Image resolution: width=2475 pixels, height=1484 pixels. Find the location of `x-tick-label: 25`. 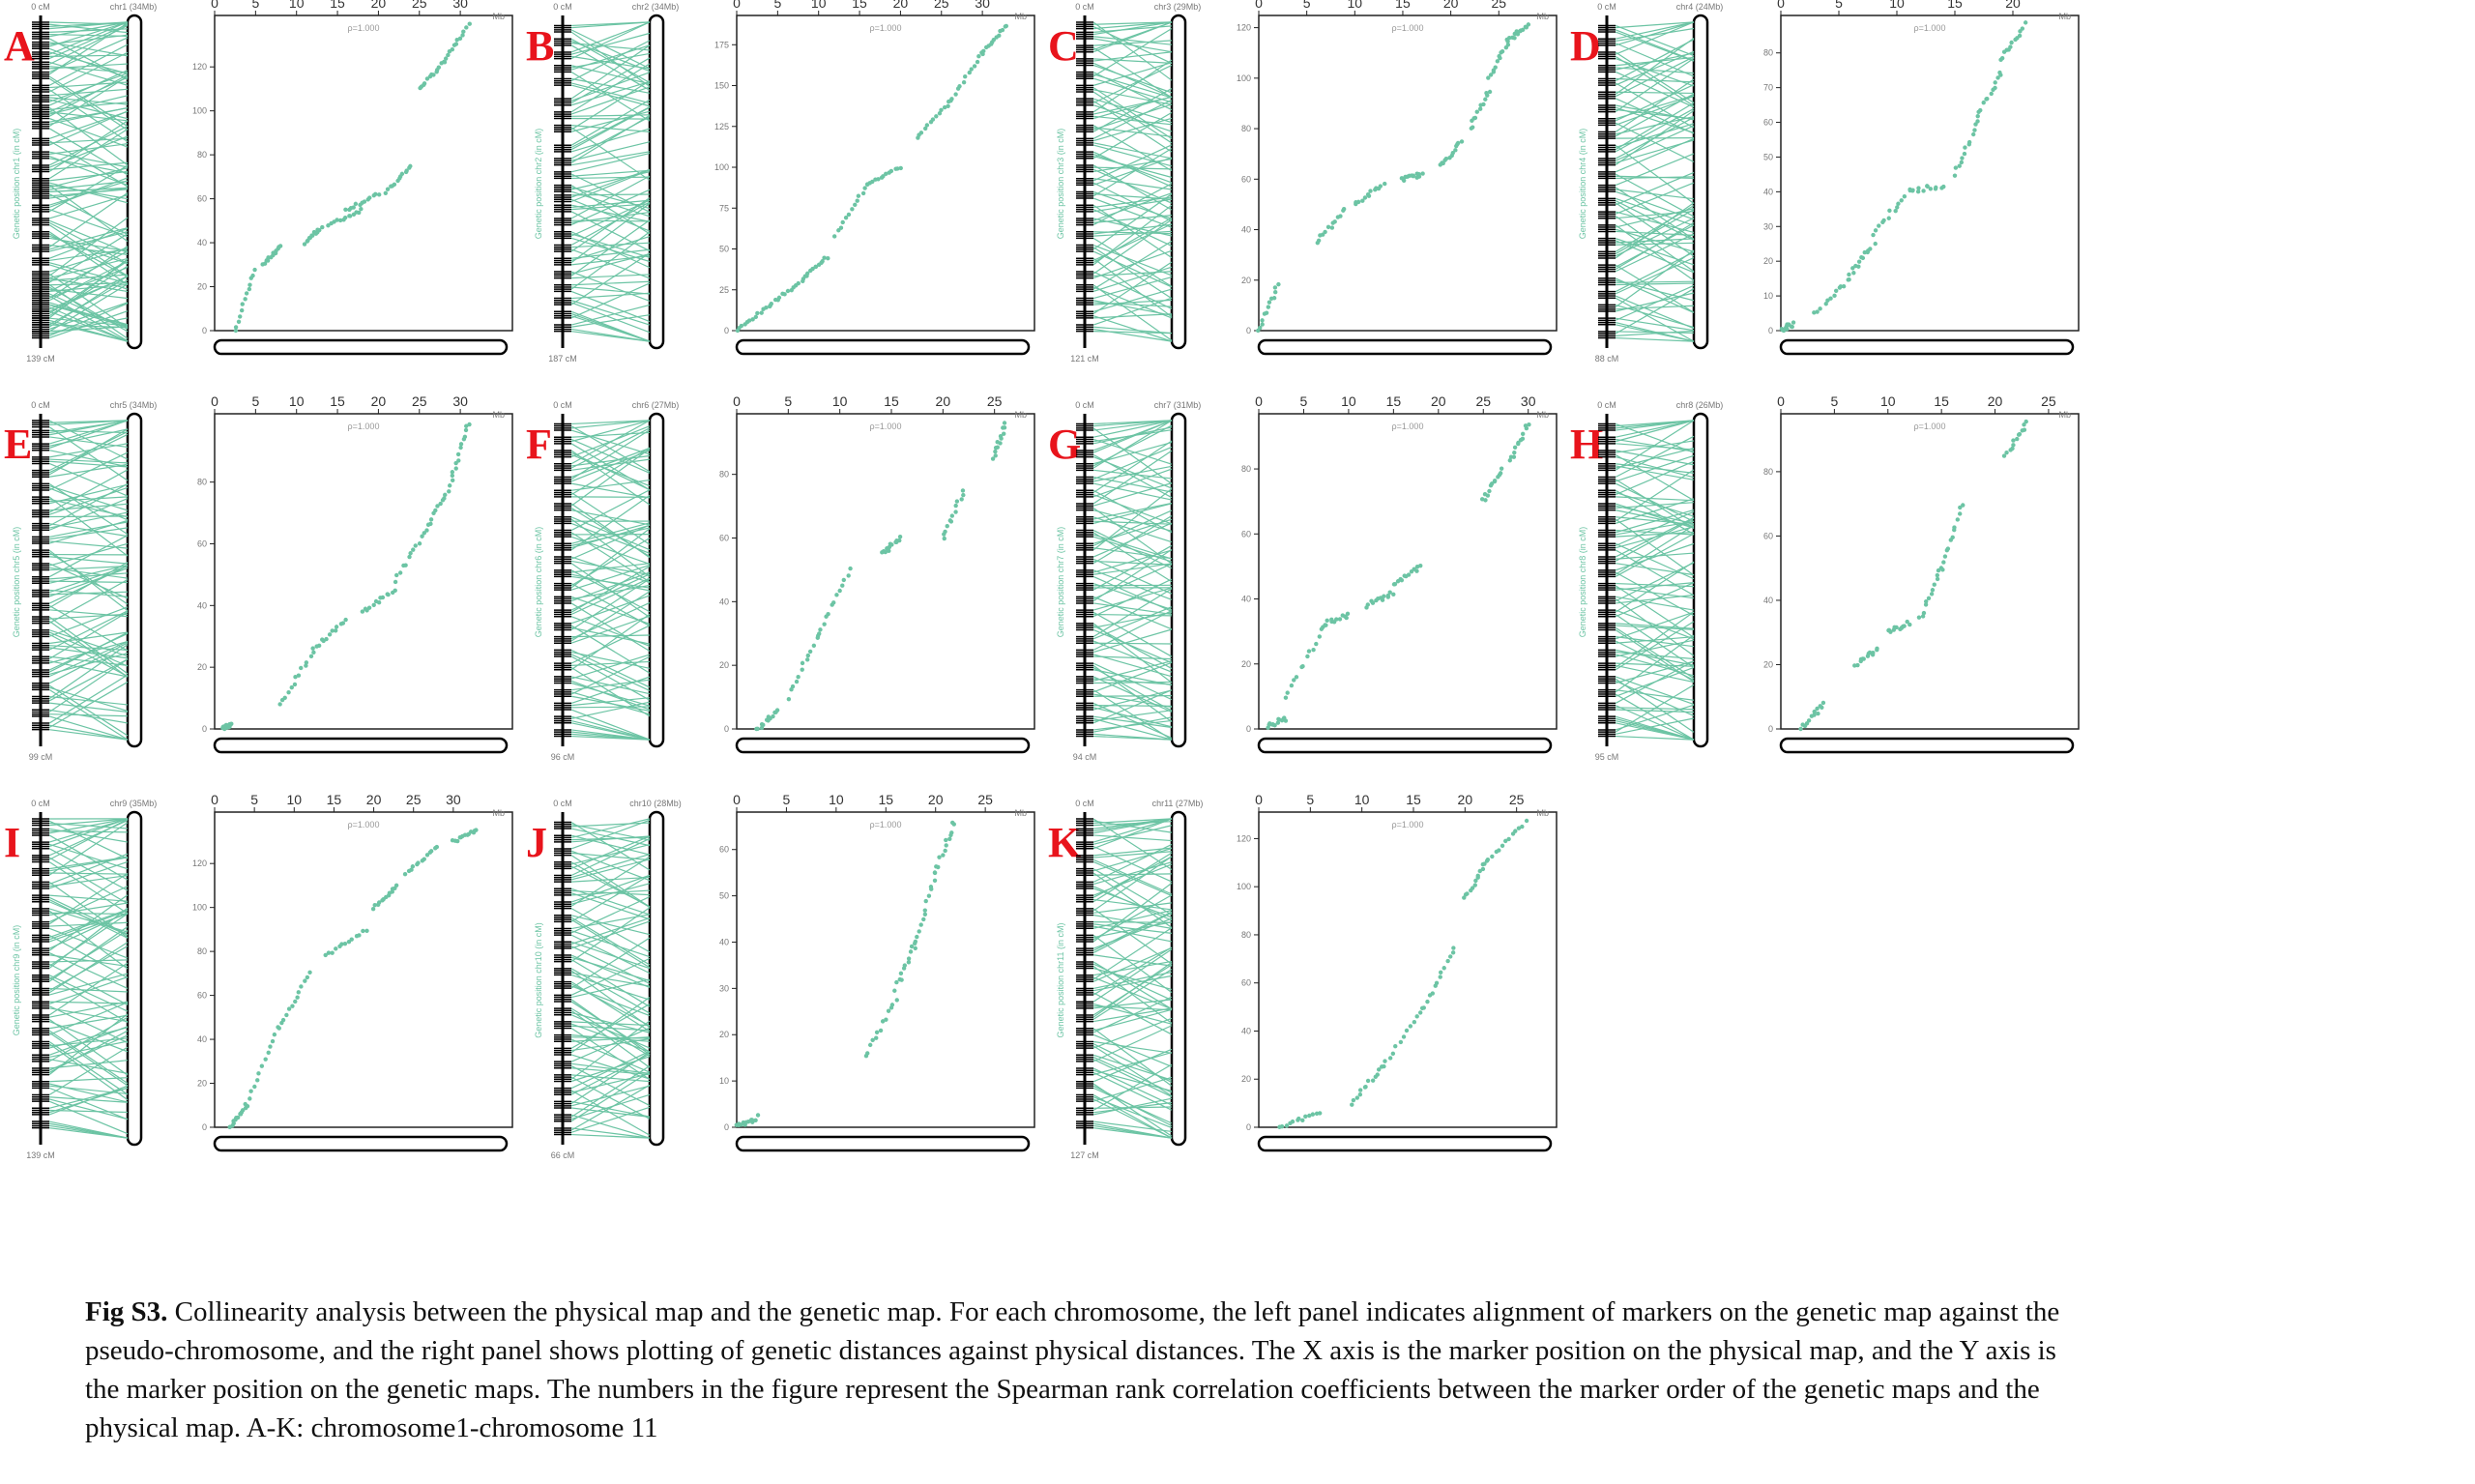

x-tick-label: 25 is located at coordinates (995, 401).